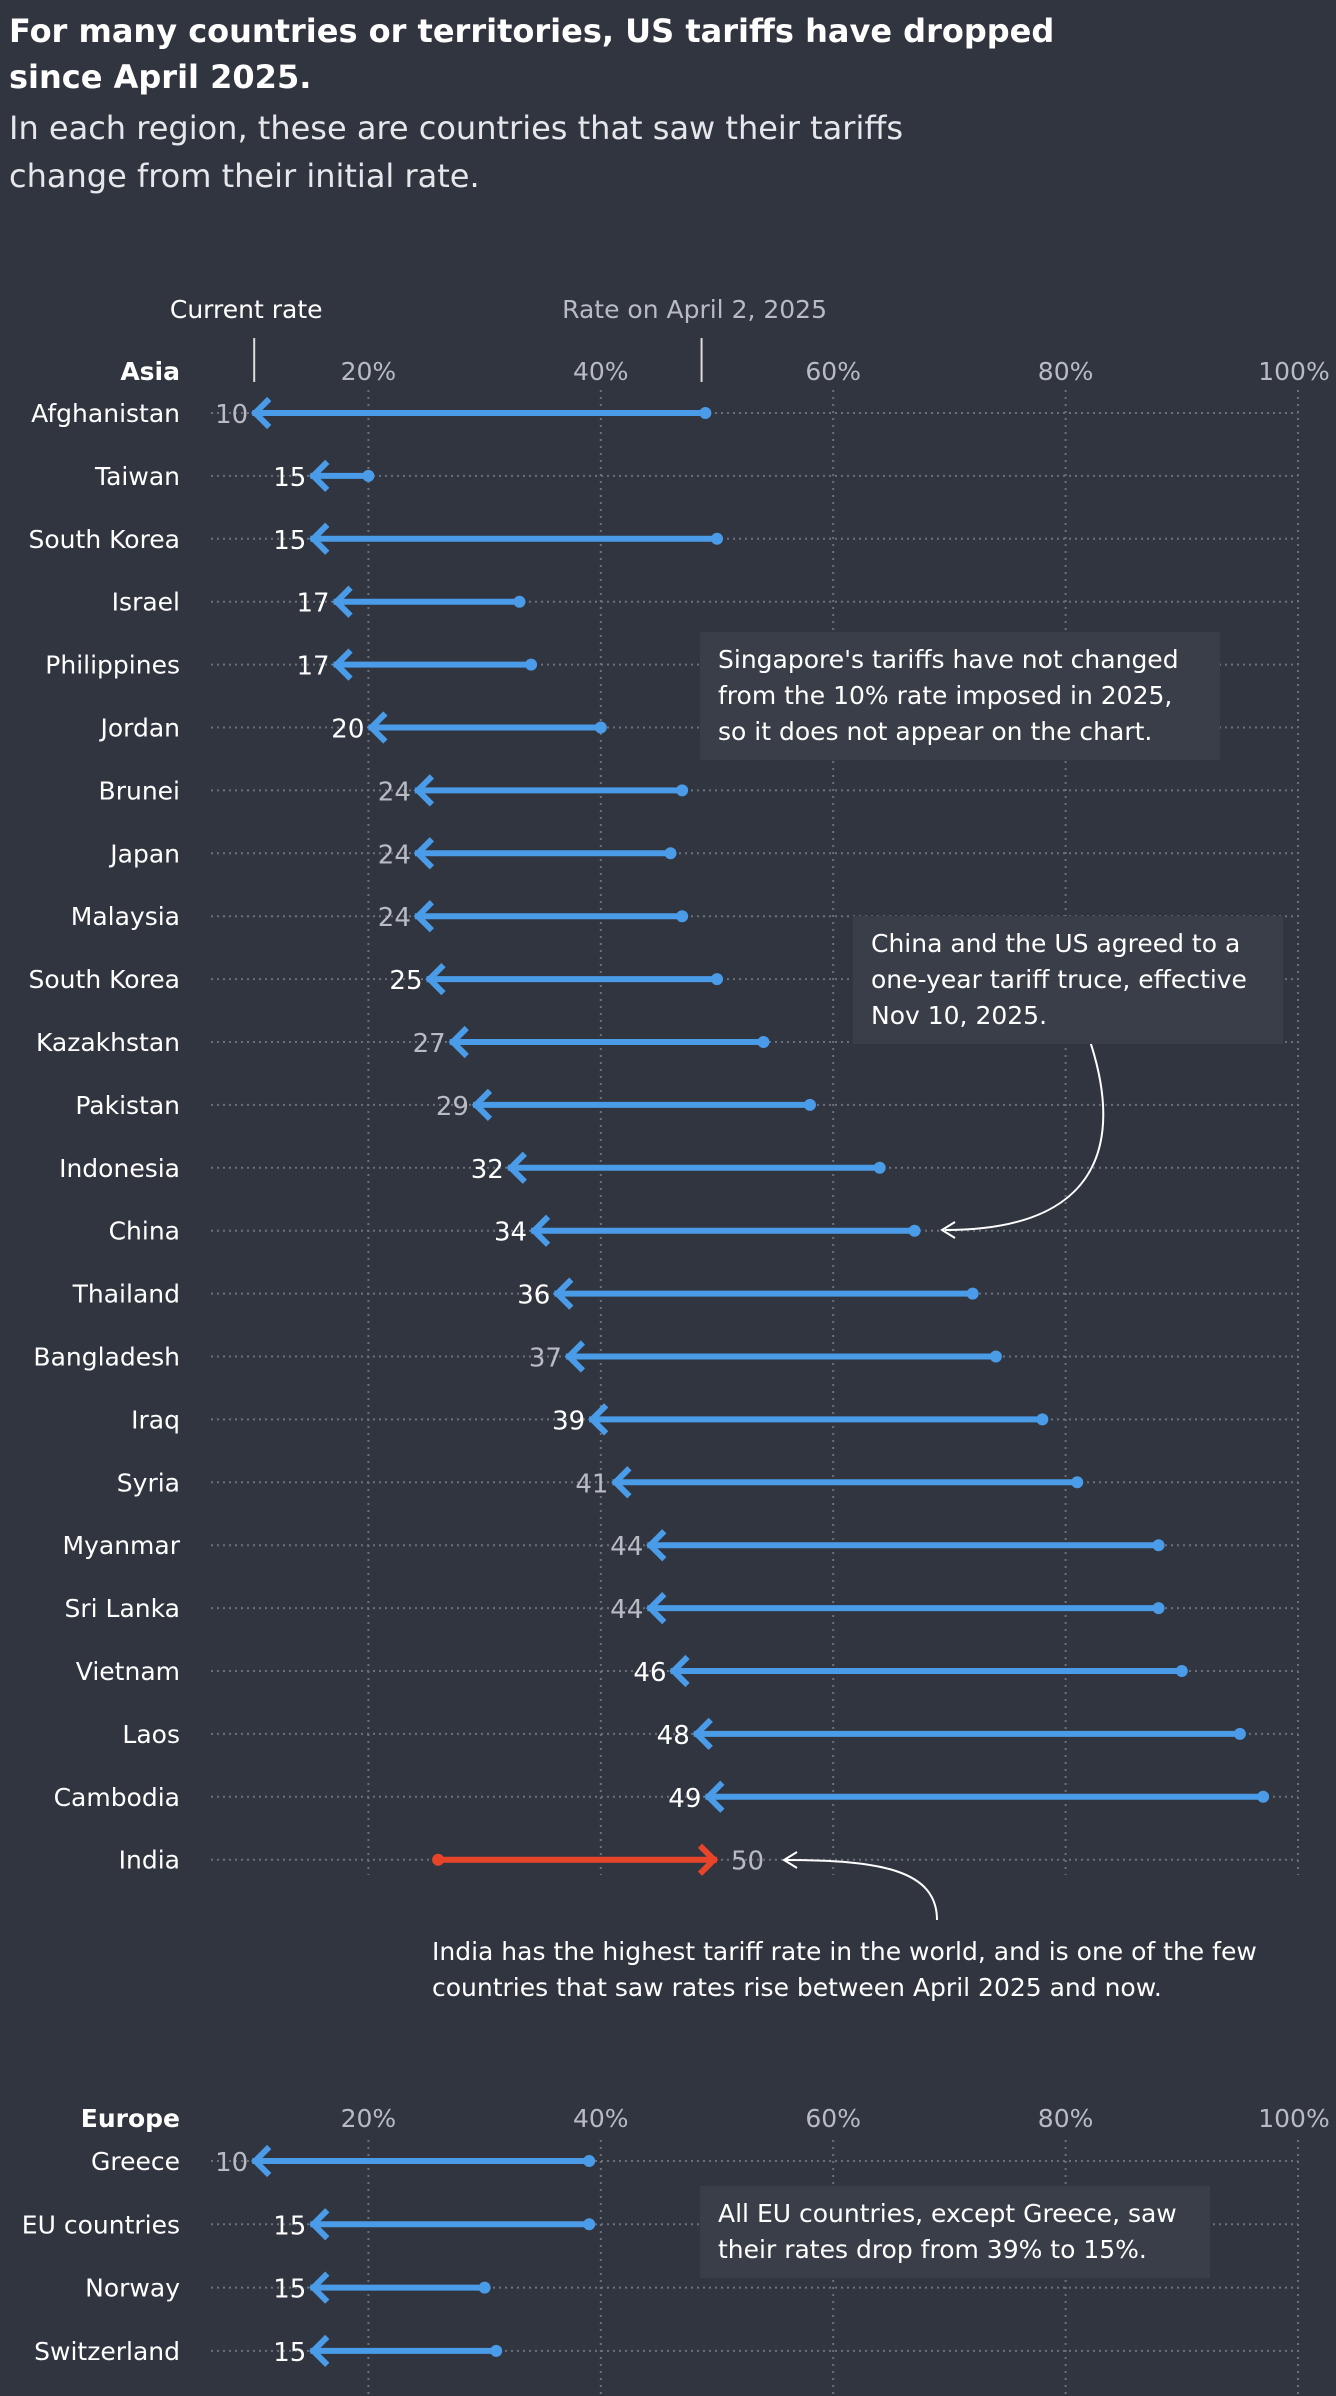  What do you see at coordinates (684, 1799) in the screenshot?
I see `value-label: 49` at bounding box center [684, 1799].